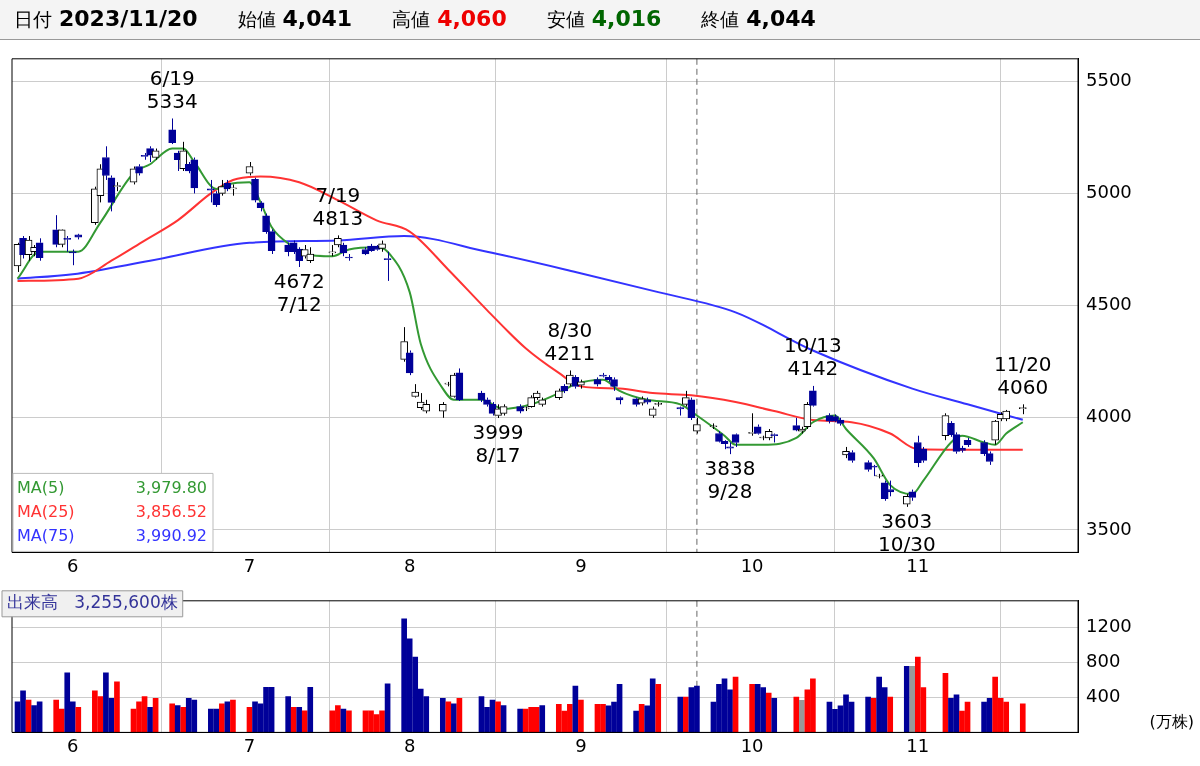 This screenshot has height=766, width=1200. What do you see at coordinates (1171, 721) in the screenshot?
I see `y-axis-title: (万株)` at bounding box center [1171, 721].